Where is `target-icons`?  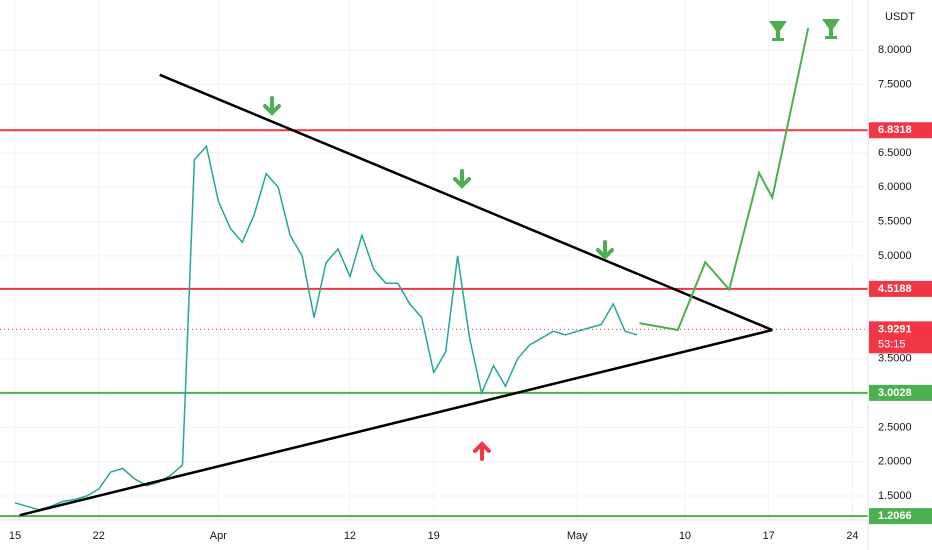 target-icons is located at coordinates (804, 30).